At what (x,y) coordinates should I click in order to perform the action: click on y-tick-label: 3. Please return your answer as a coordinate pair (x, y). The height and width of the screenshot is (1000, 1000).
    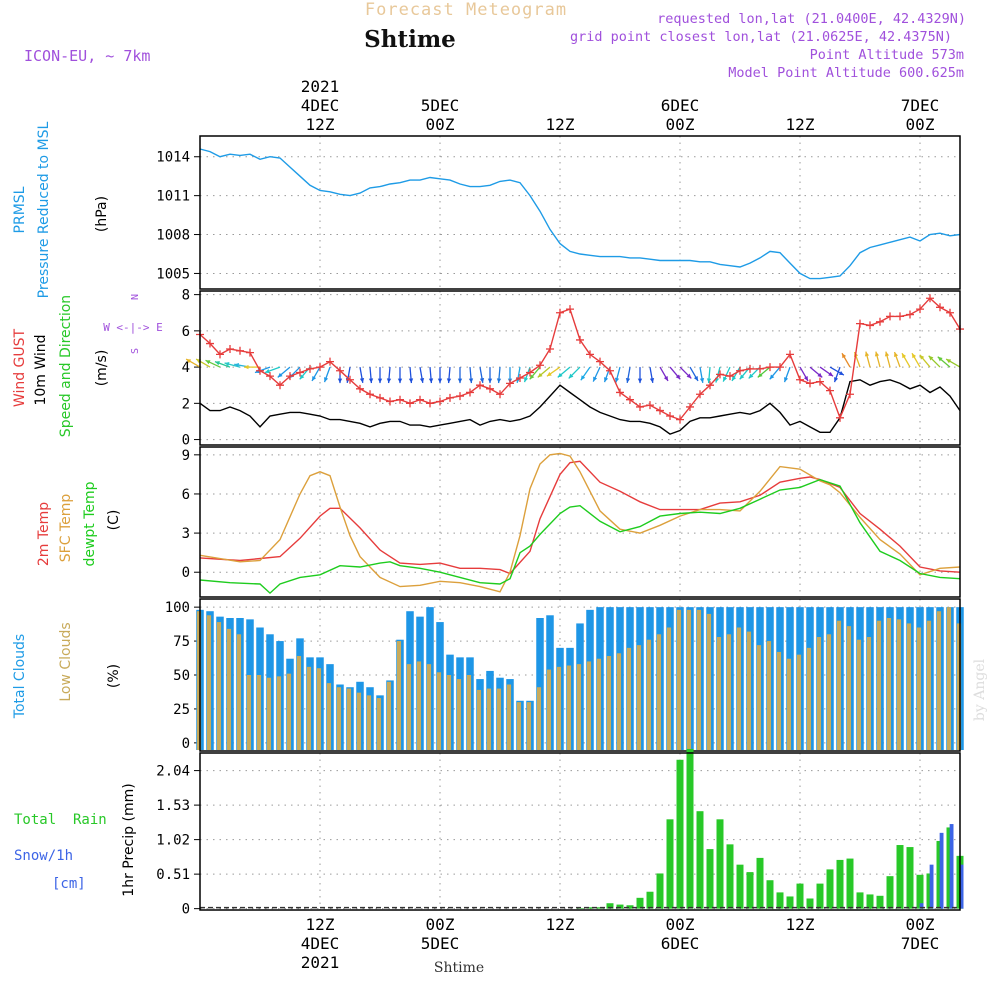
    Looking at the image, I should click on (186, 534).